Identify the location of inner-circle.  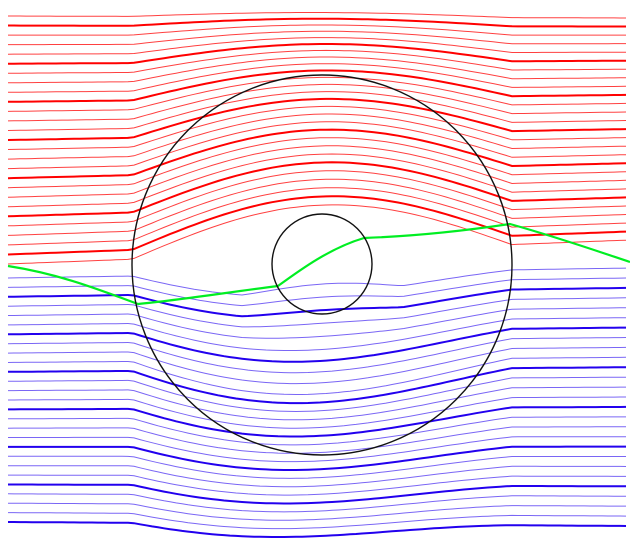
(322, 264).